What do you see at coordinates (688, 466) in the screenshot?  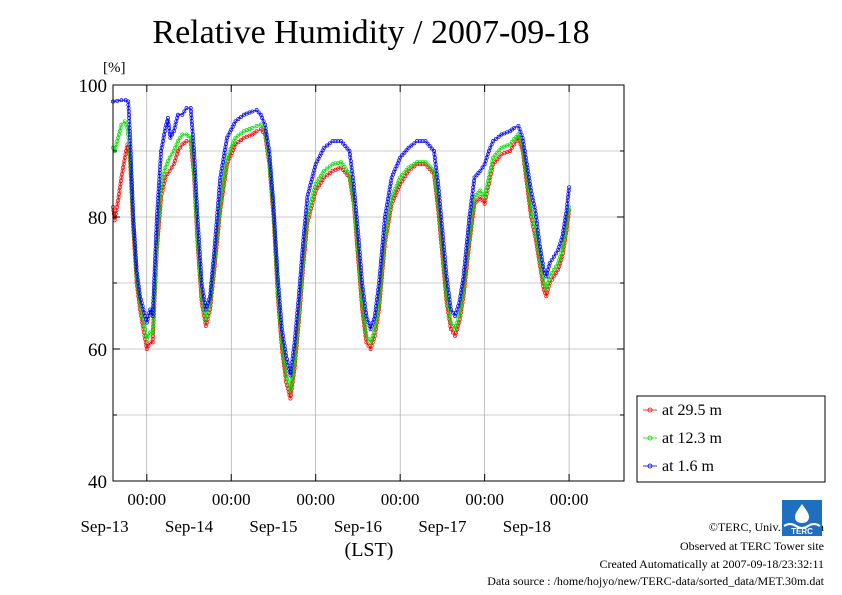 I see `legend-label: at 1.6 m` at bounding box center [688, 466].